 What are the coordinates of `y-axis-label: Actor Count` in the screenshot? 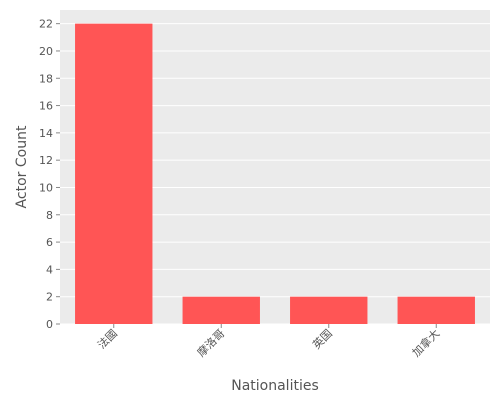 It's located at (22, 166).